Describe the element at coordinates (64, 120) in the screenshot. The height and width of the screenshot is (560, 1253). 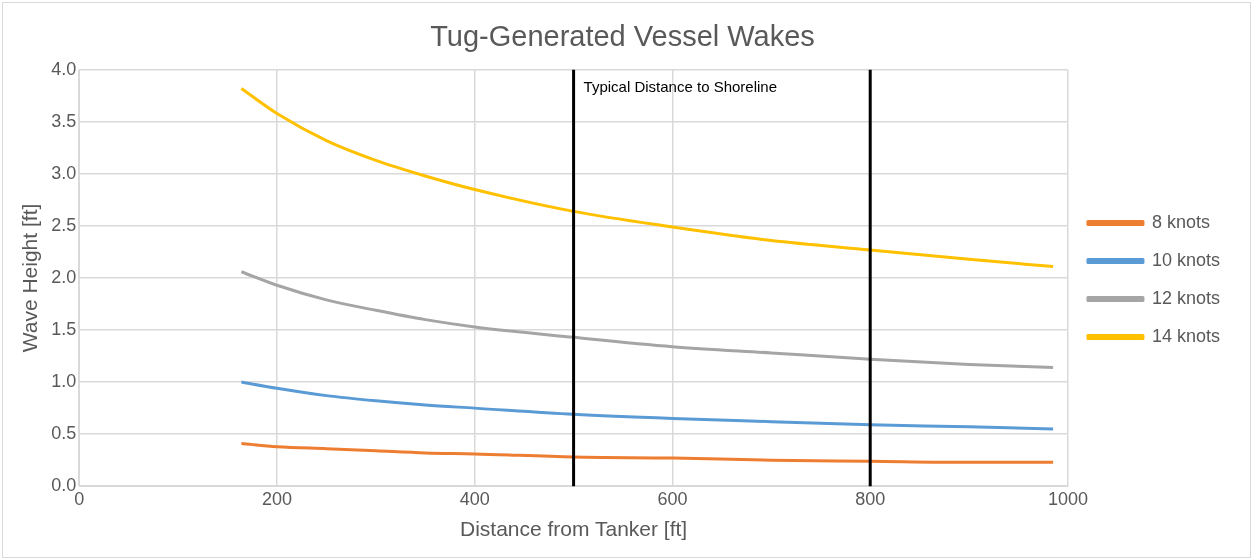
I see `y-tick-label: 3.5` at that location.